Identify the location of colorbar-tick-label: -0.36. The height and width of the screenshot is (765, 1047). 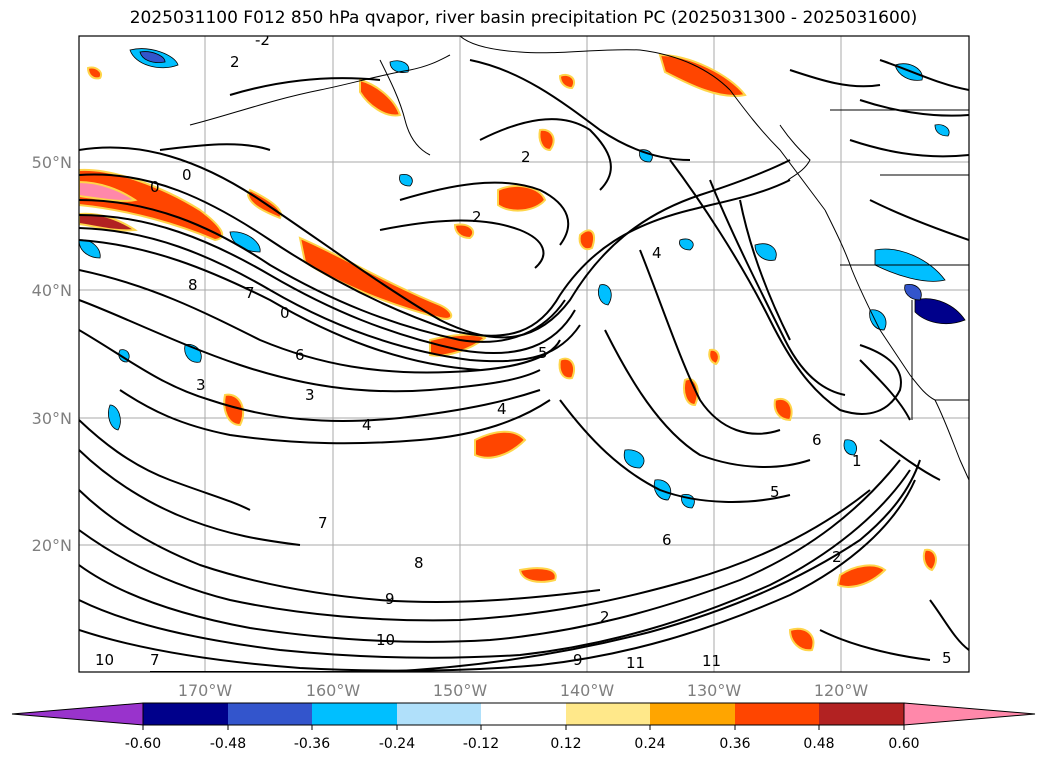
(312, 744).